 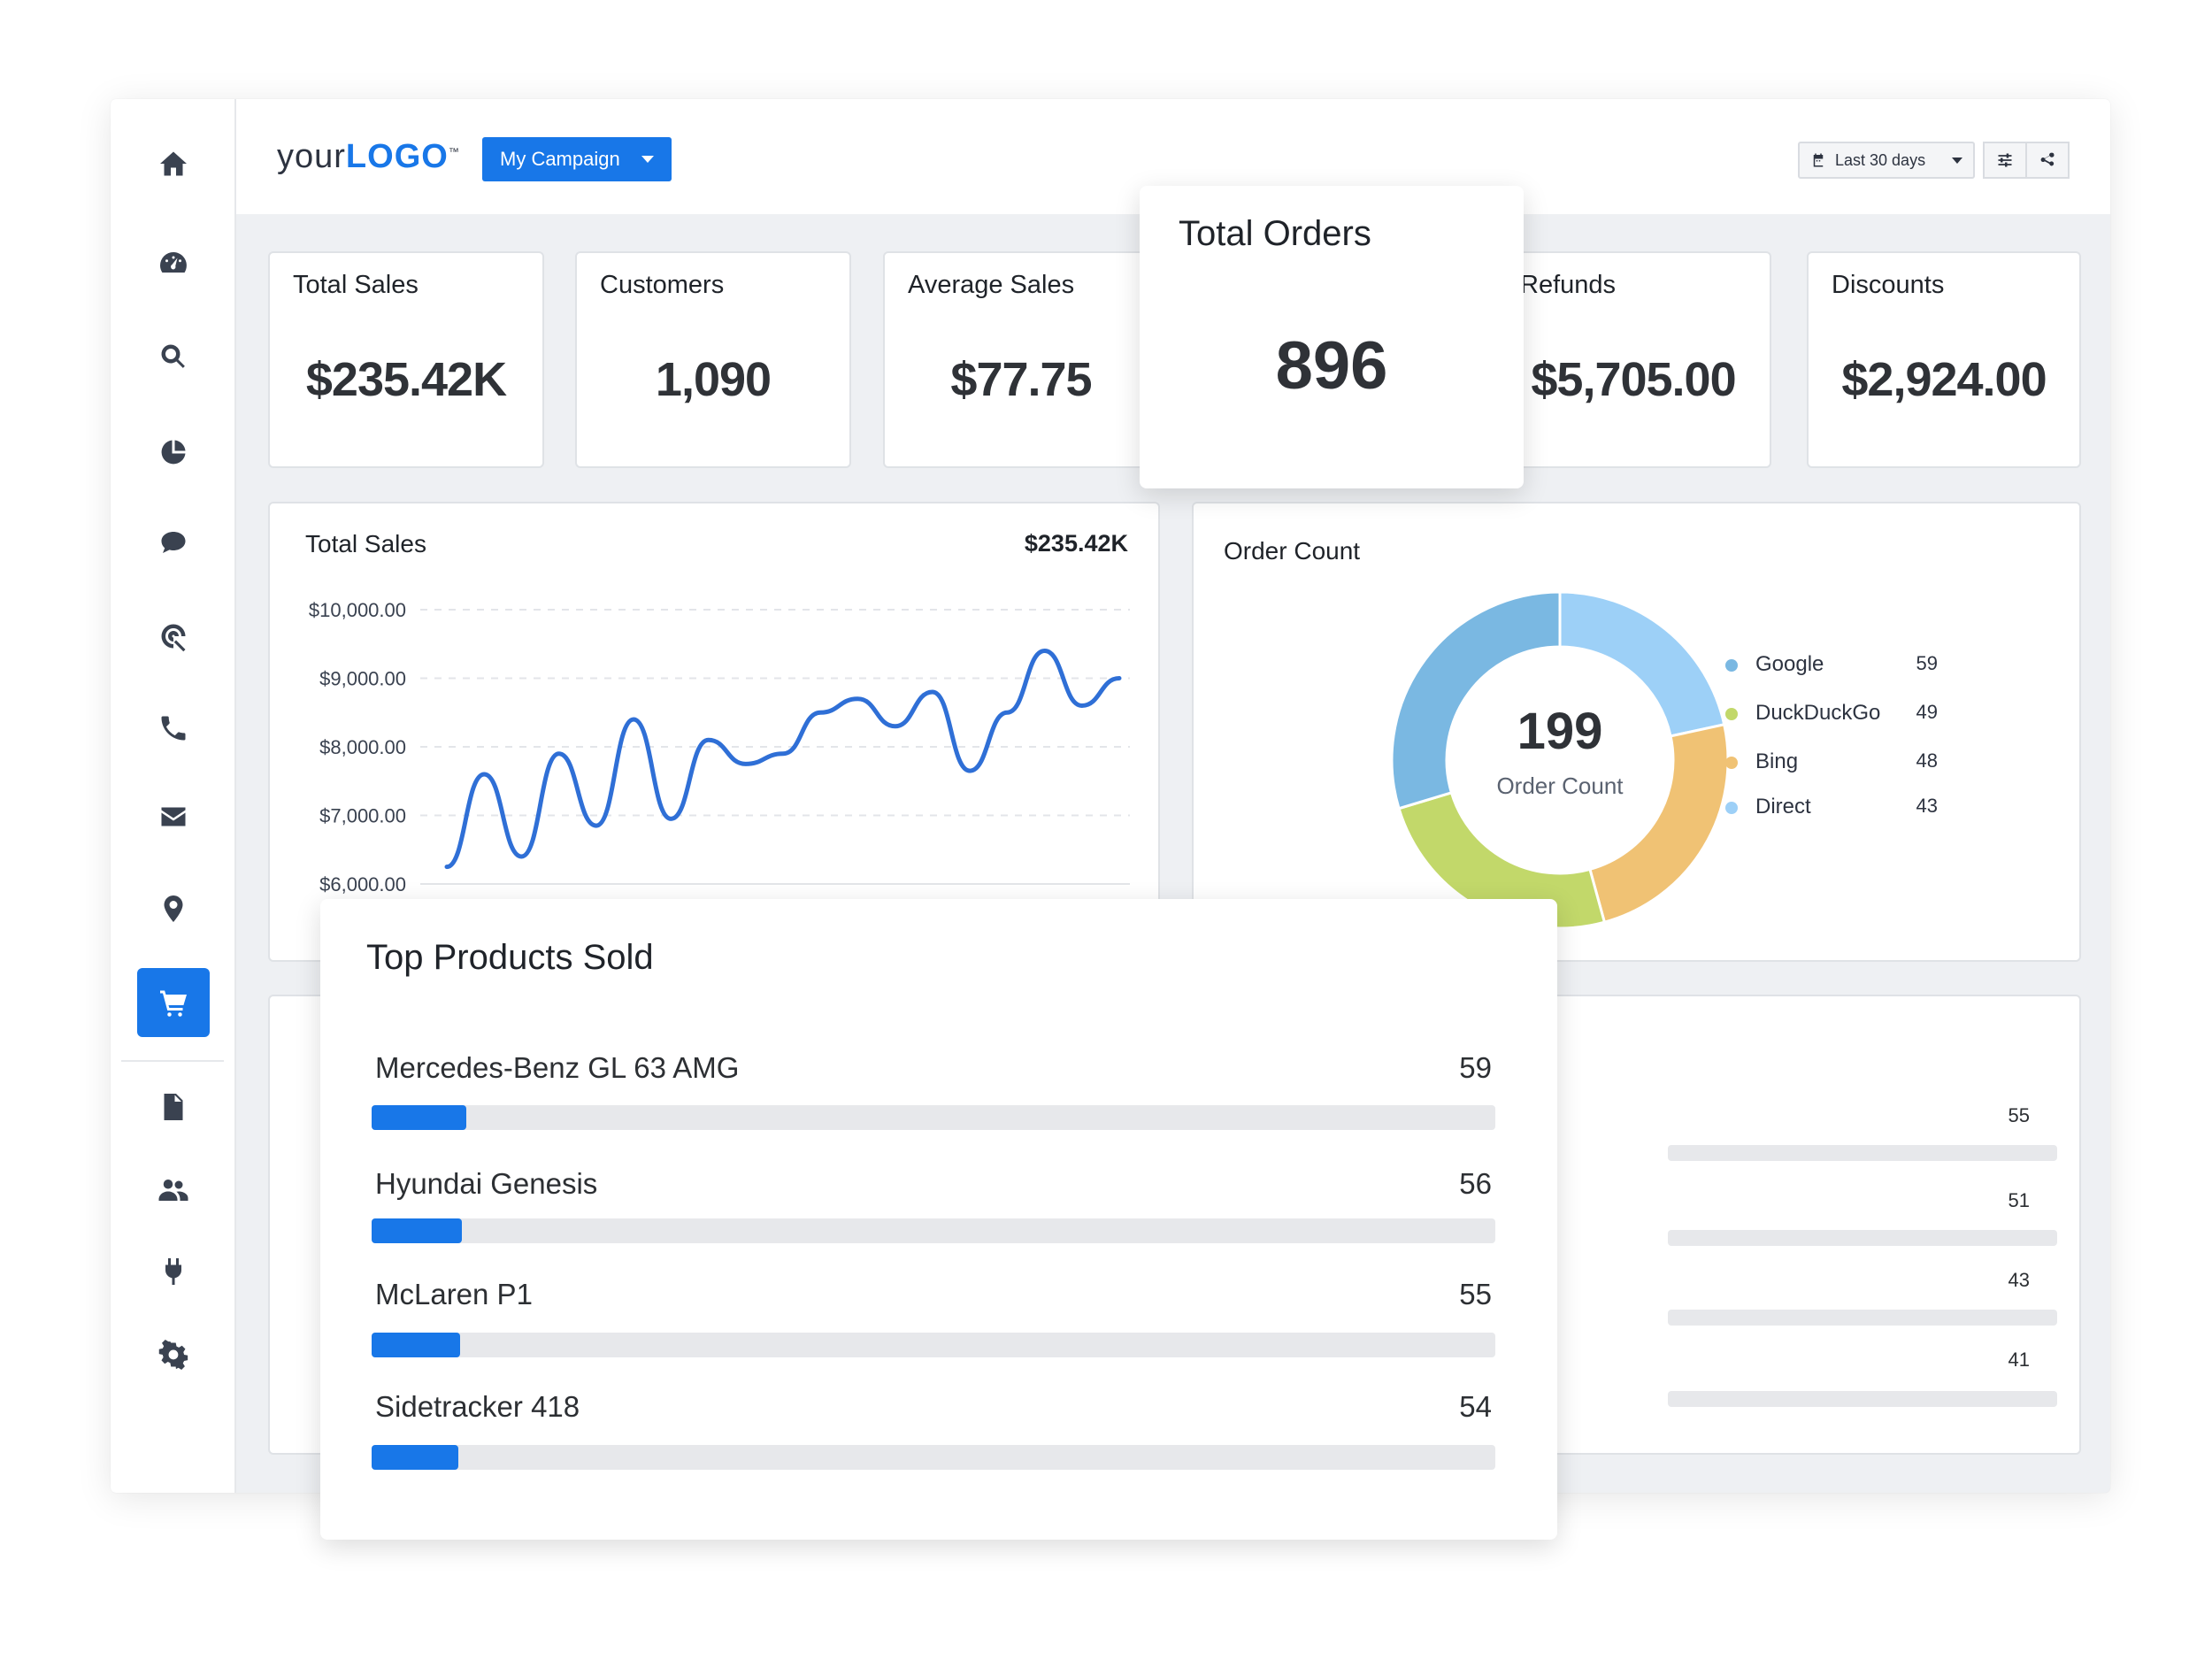 What do you see at coordinates (1894, 762) in the screenshot?
I see `legend-item-bing: Bing 48` at bounding box center [1894, 762].